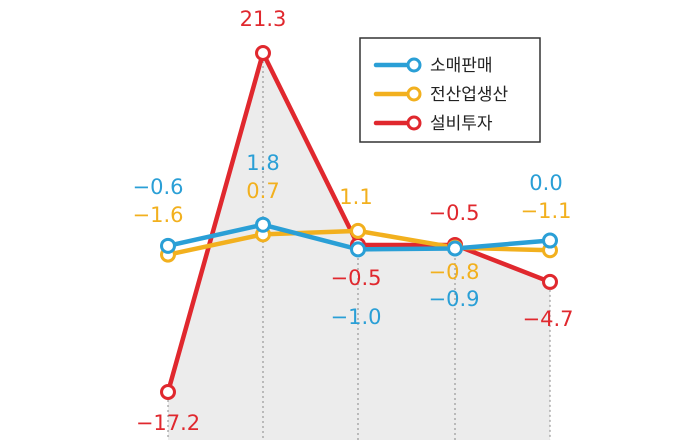  What do you see at coordinates (454, 299) in the screenshot?
I see `retail-label-4: −0.9` at bounding box center [454, 299].